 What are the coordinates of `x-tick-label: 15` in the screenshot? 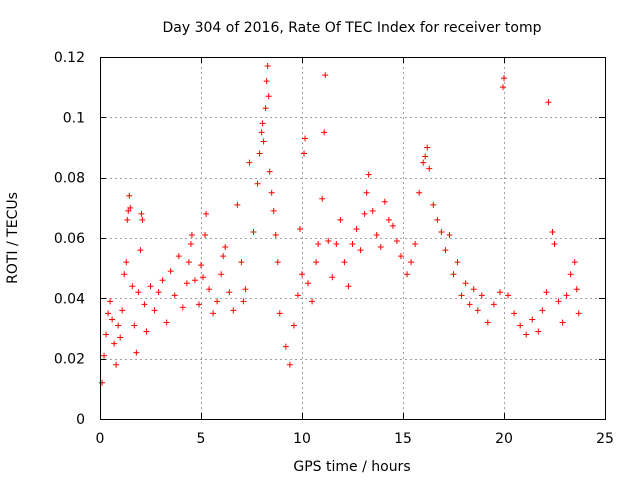 It's located at (403, 439).